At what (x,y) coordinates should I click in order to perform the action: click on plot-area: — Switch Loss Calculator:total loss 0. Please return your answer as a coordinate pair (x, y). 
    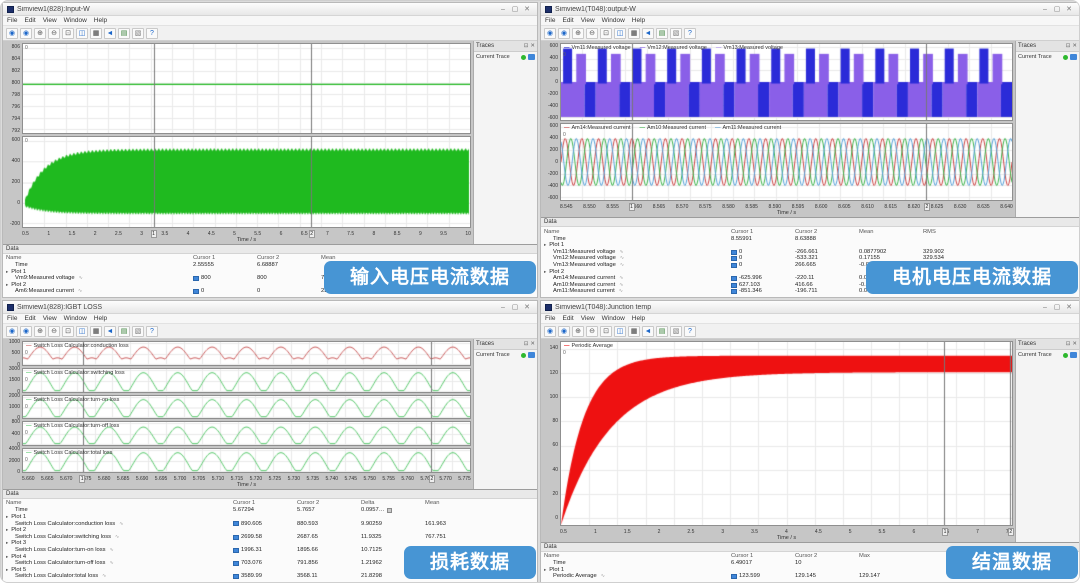
    Looking at the image, I should click on (246, 460).